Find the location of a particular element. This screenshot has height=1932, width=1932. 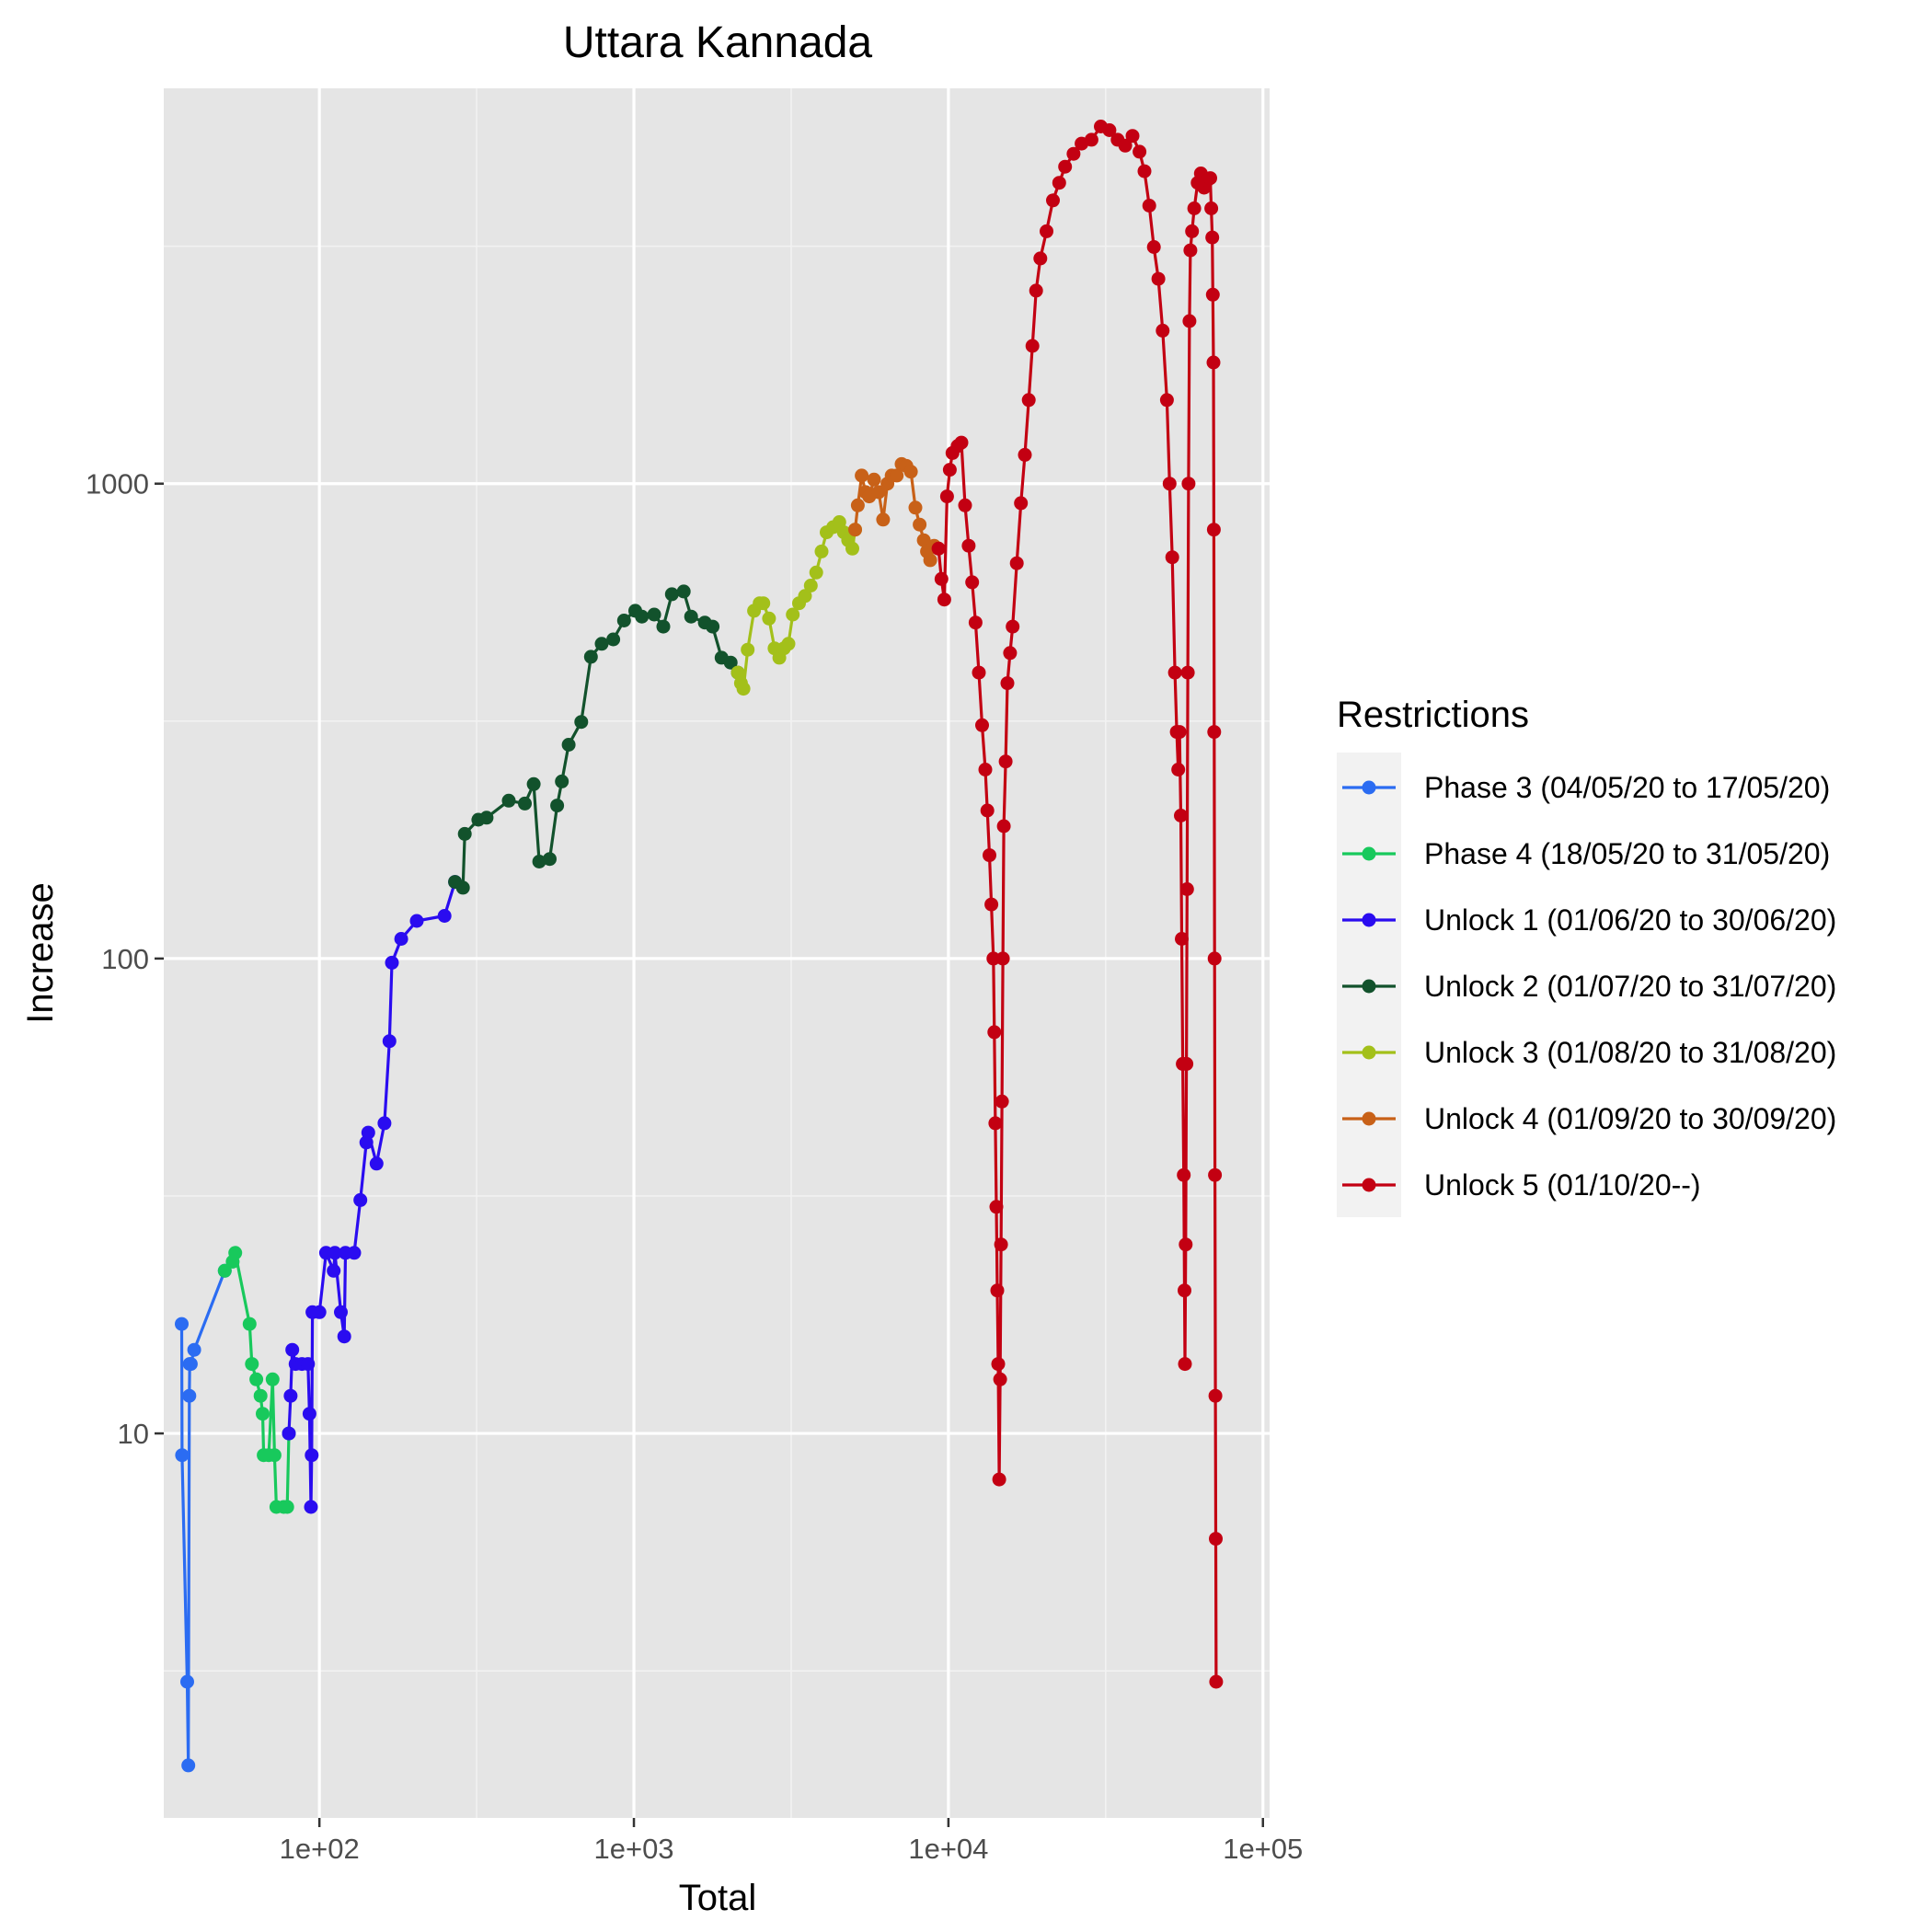

legend-label: Unlock 4 (01/09/20 to 30/09/20) is located at coordinates (1630, 1118).